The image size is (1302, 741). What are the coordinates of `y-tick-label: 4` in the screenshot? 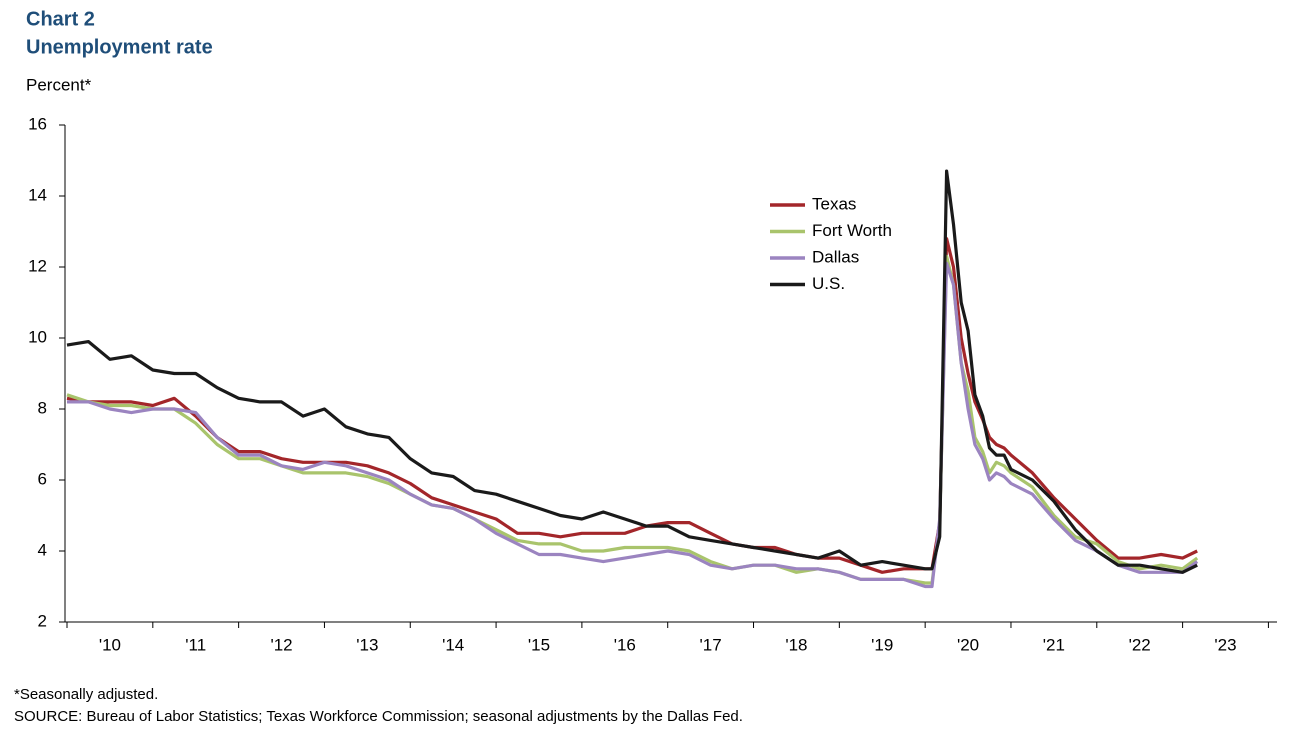 It's located at (42, 549).